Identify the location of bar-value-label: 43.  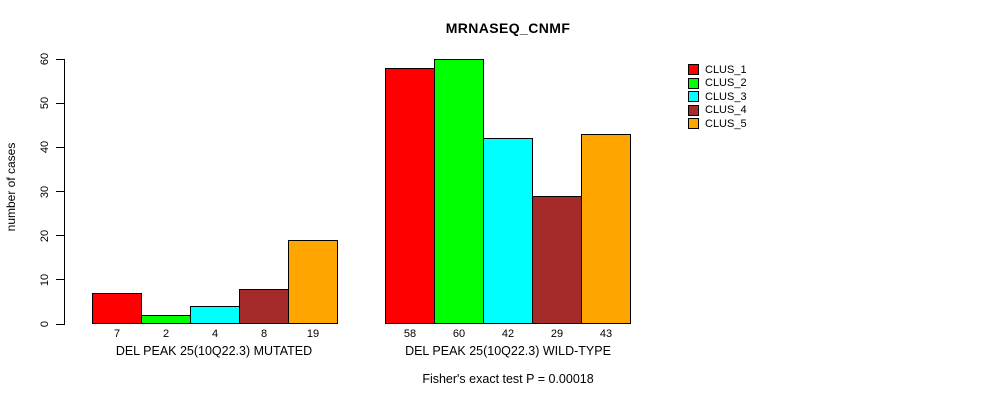
(606, 334).